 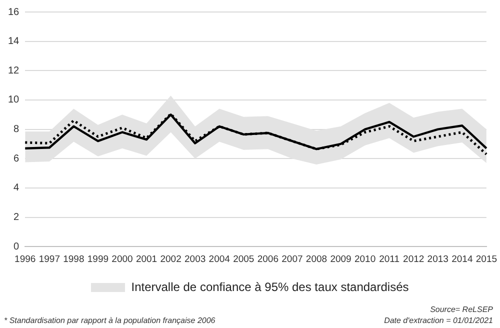 What do you see at coordinates (462, 259) in the screenshot?
I see `x-tick-label: 2014` at bounding box center [462, 259].